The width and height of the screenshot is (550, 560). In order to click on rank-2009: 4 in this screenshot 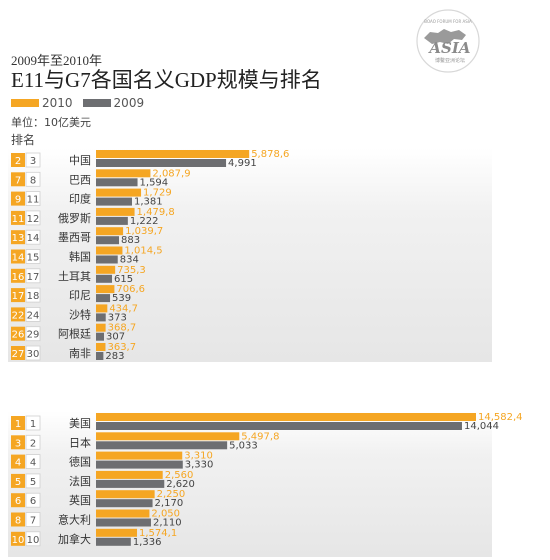, I will do `click(33, 463)`.